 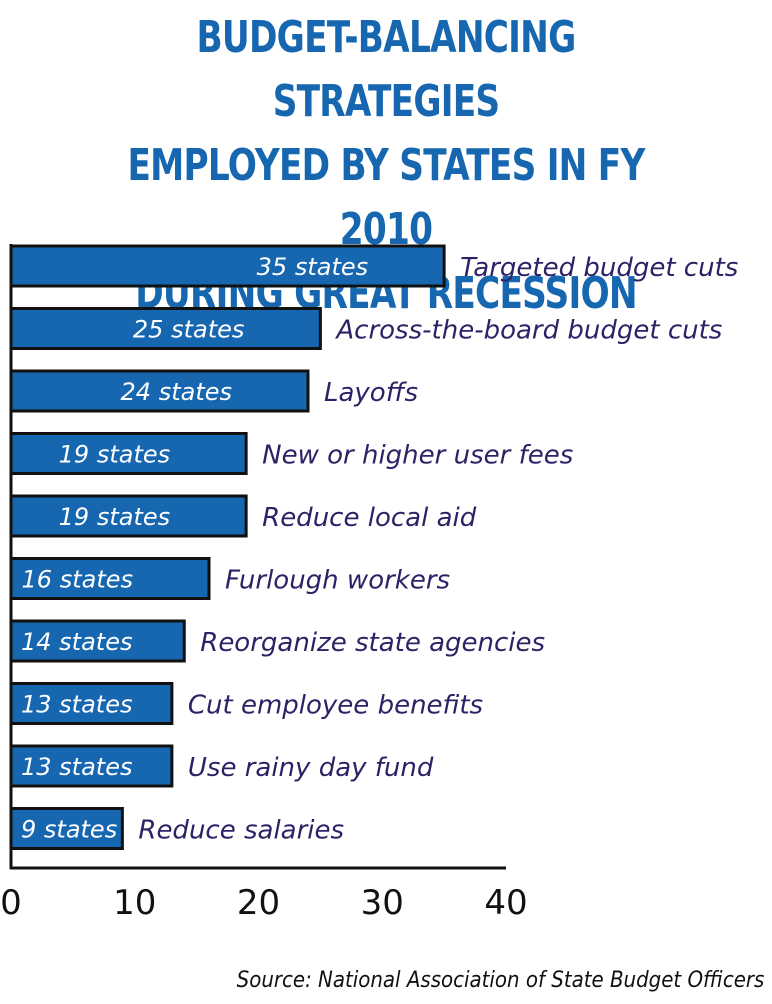 What do you see at coordinates (505, 903) in the screenshot?
I see `x-tick-label: 40` at bounding box center [505, 903].